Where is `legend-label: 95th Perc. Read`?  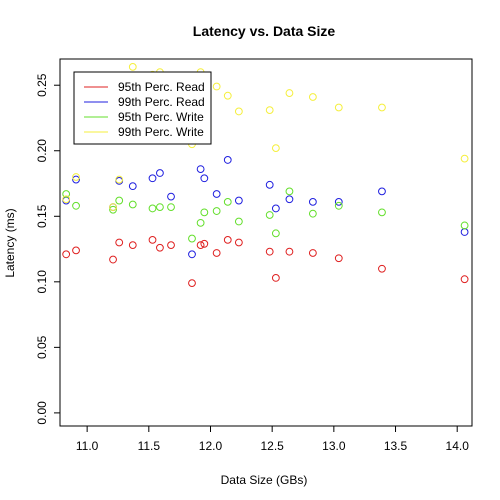
legend-label: 95th Perc. Read is located at coordinates (161, 87).